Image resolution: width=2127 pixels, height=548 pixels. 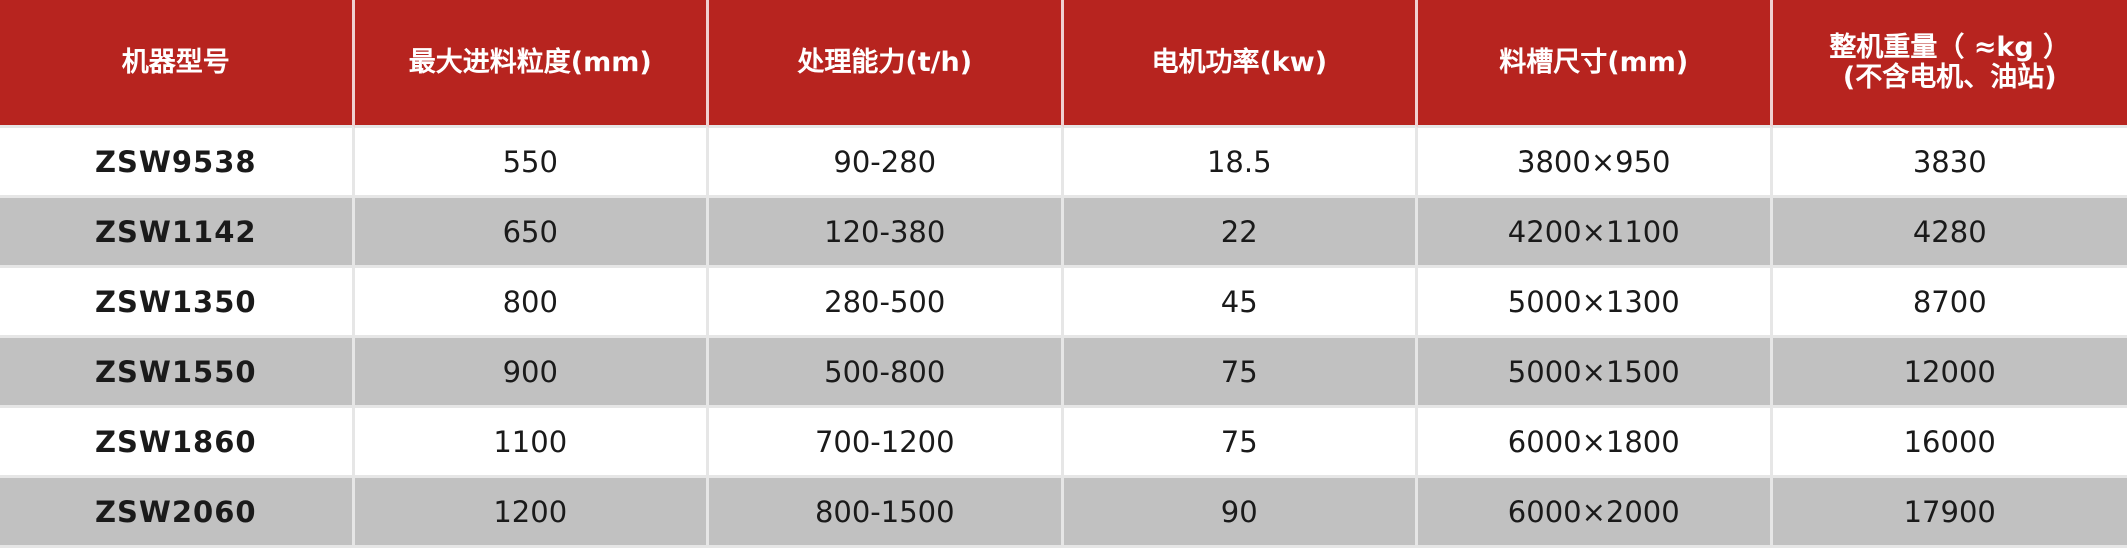 I want to click on data-cell: 4200×1100, so click(x=1595, y=233).